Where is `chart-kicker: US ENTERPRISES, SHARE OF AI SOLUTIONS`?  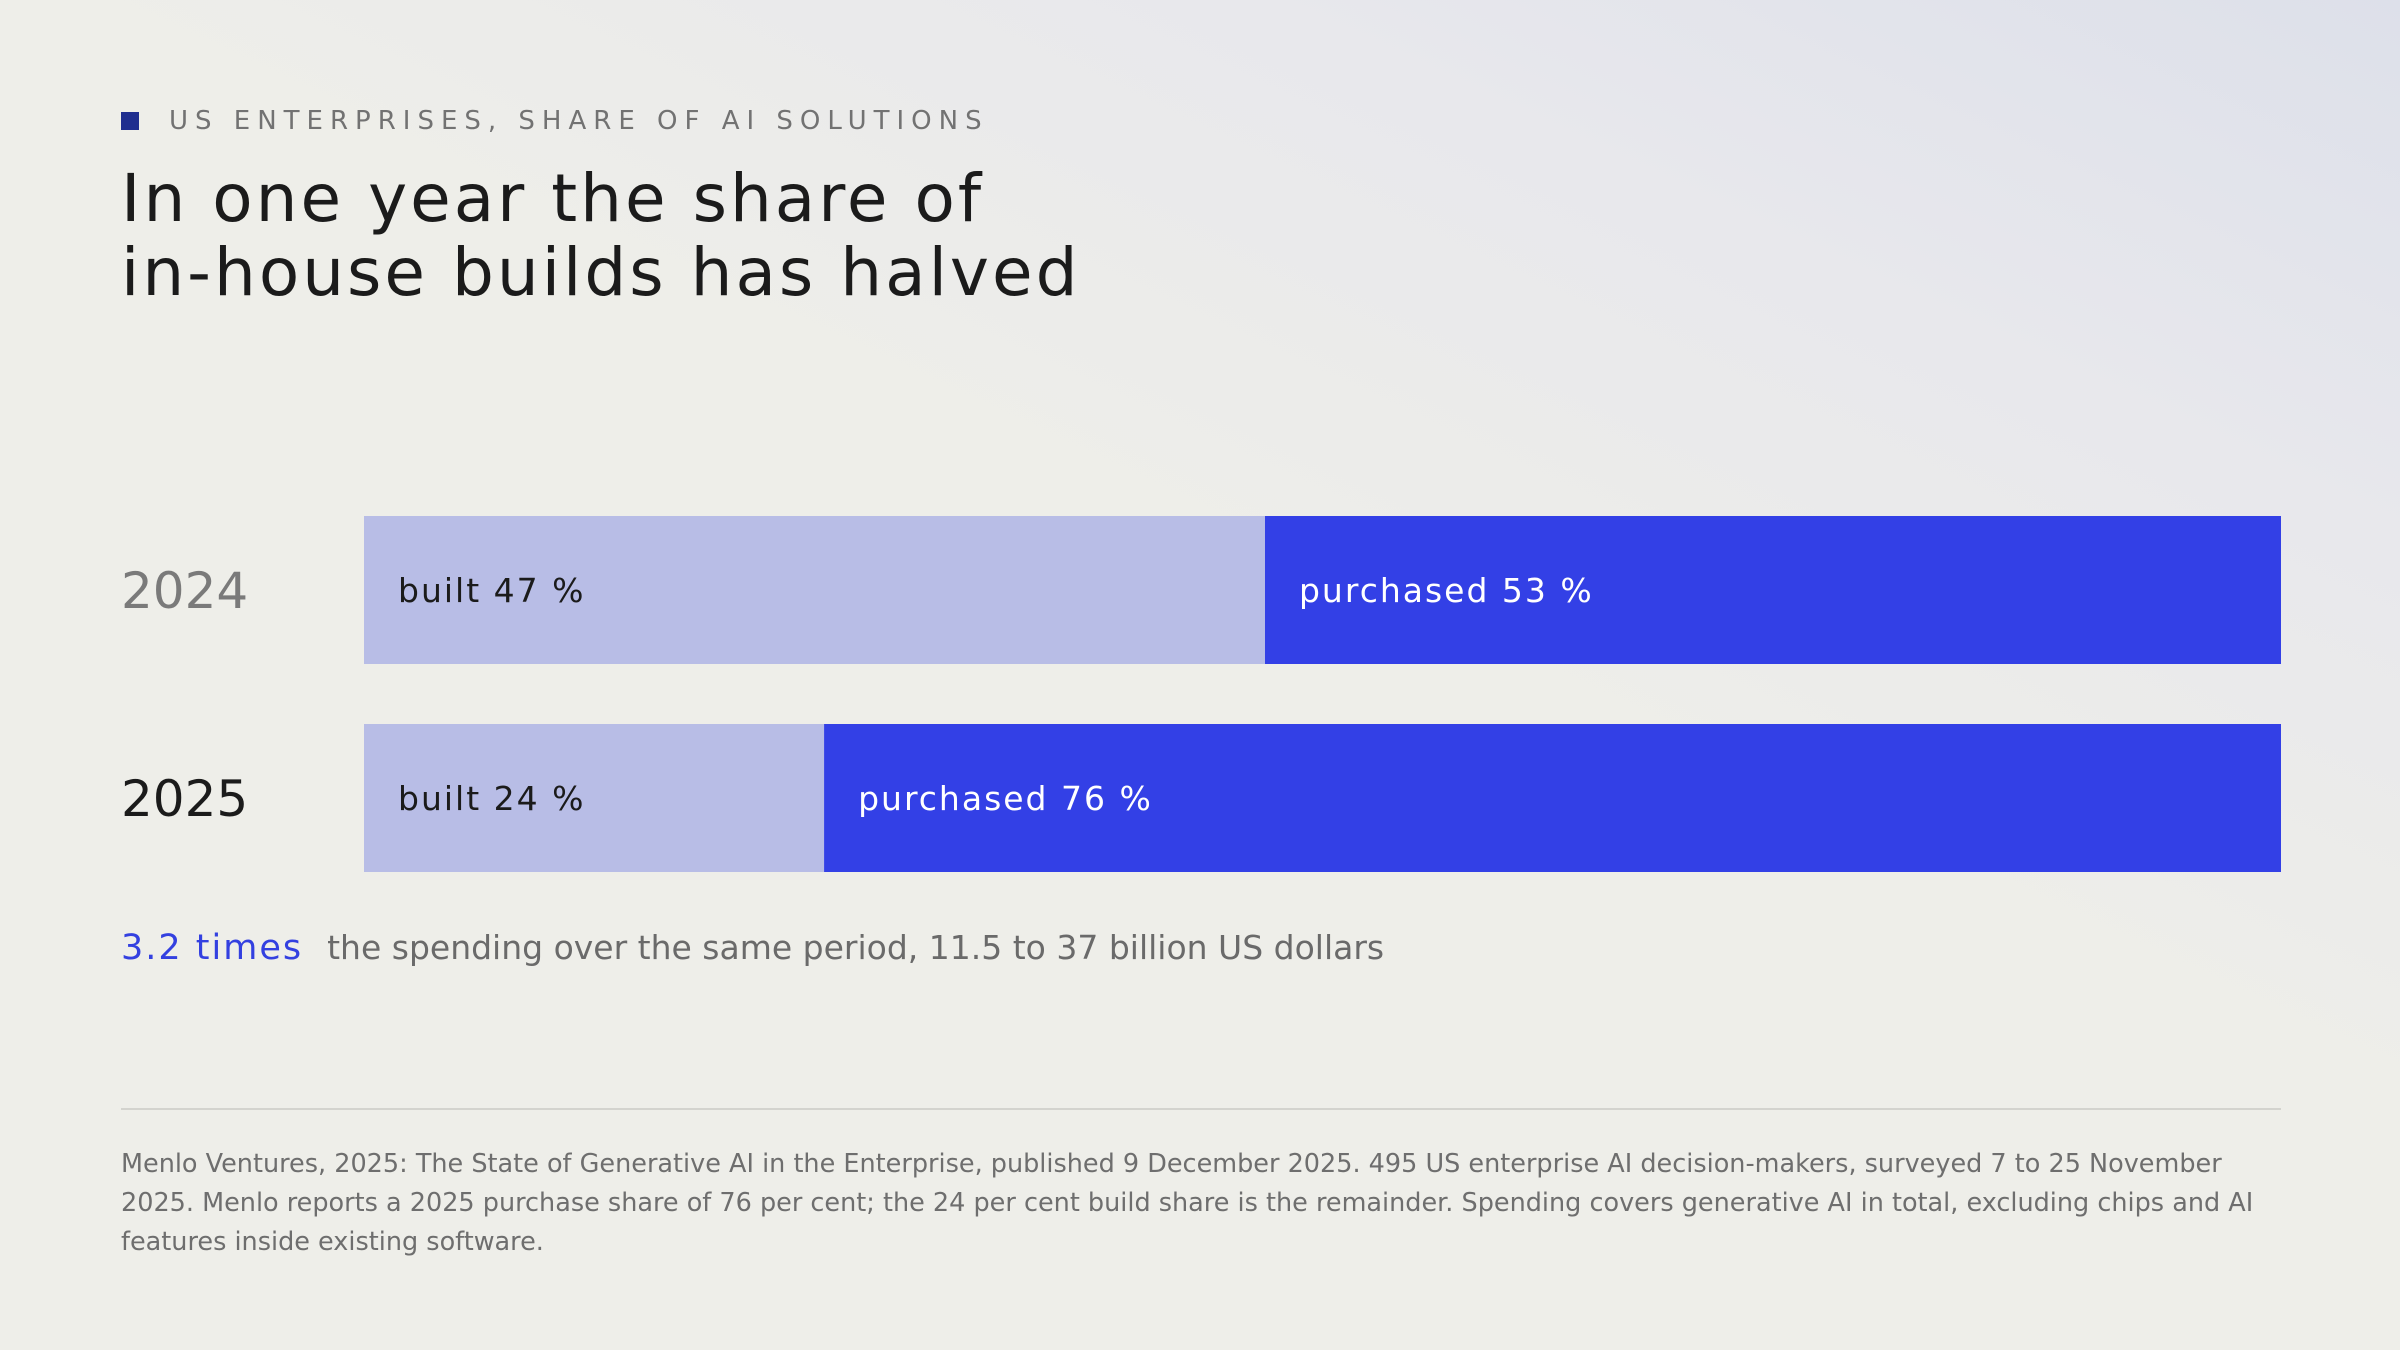 chart-kicker: US ENTERPRISES, SHARE OF AI SOLUTIONS is located at coordinates (555, 121).